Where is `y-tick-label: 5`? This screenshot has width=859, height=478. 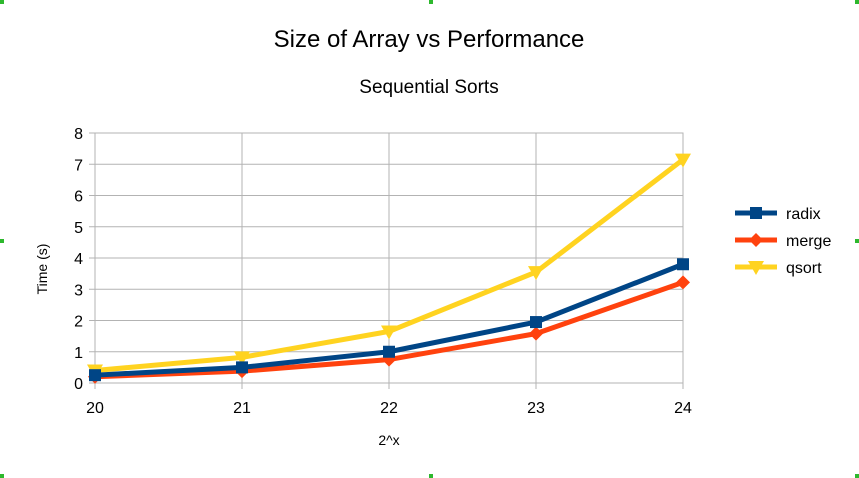
y-tick-label: 5 is located at coordinates (78, 228).